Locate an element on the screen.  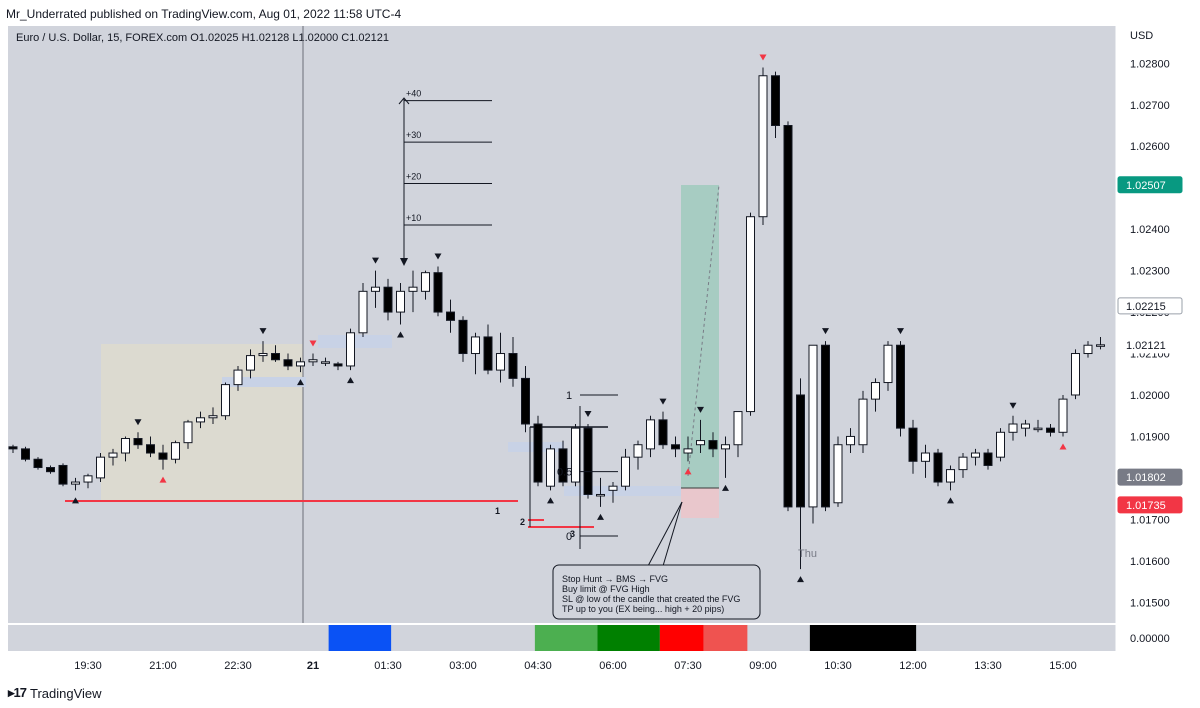
tradingview-logo: ▸17 TradingView is located at coordinates (55, 693).